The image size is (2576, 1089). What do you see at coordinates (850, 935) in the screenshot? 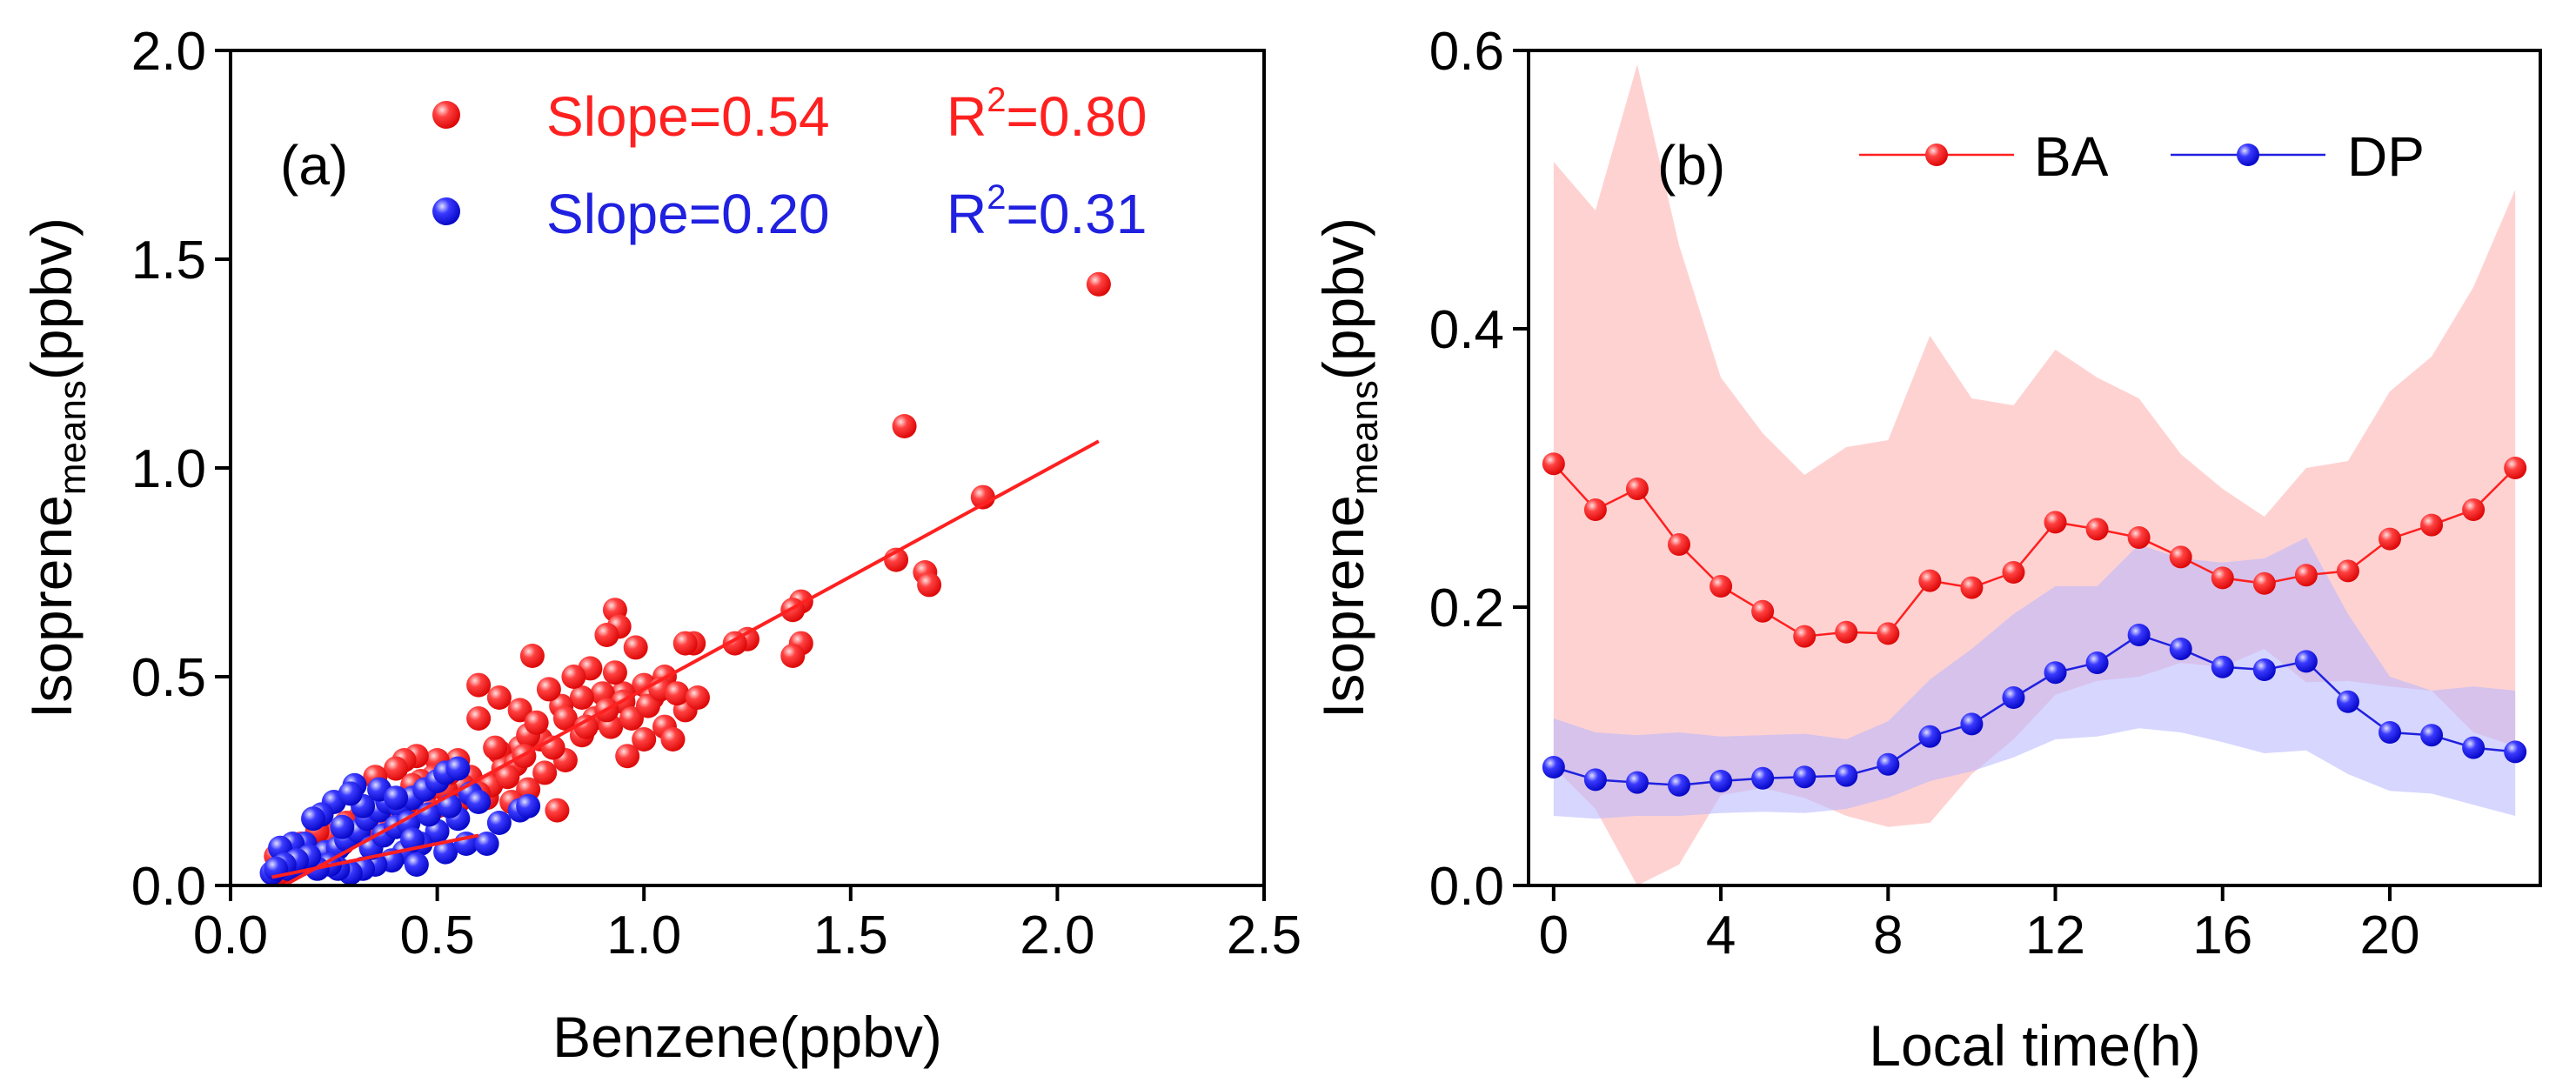
I see `panel-a-x-tick-label: 1.5` at bounding box center [850, 935].